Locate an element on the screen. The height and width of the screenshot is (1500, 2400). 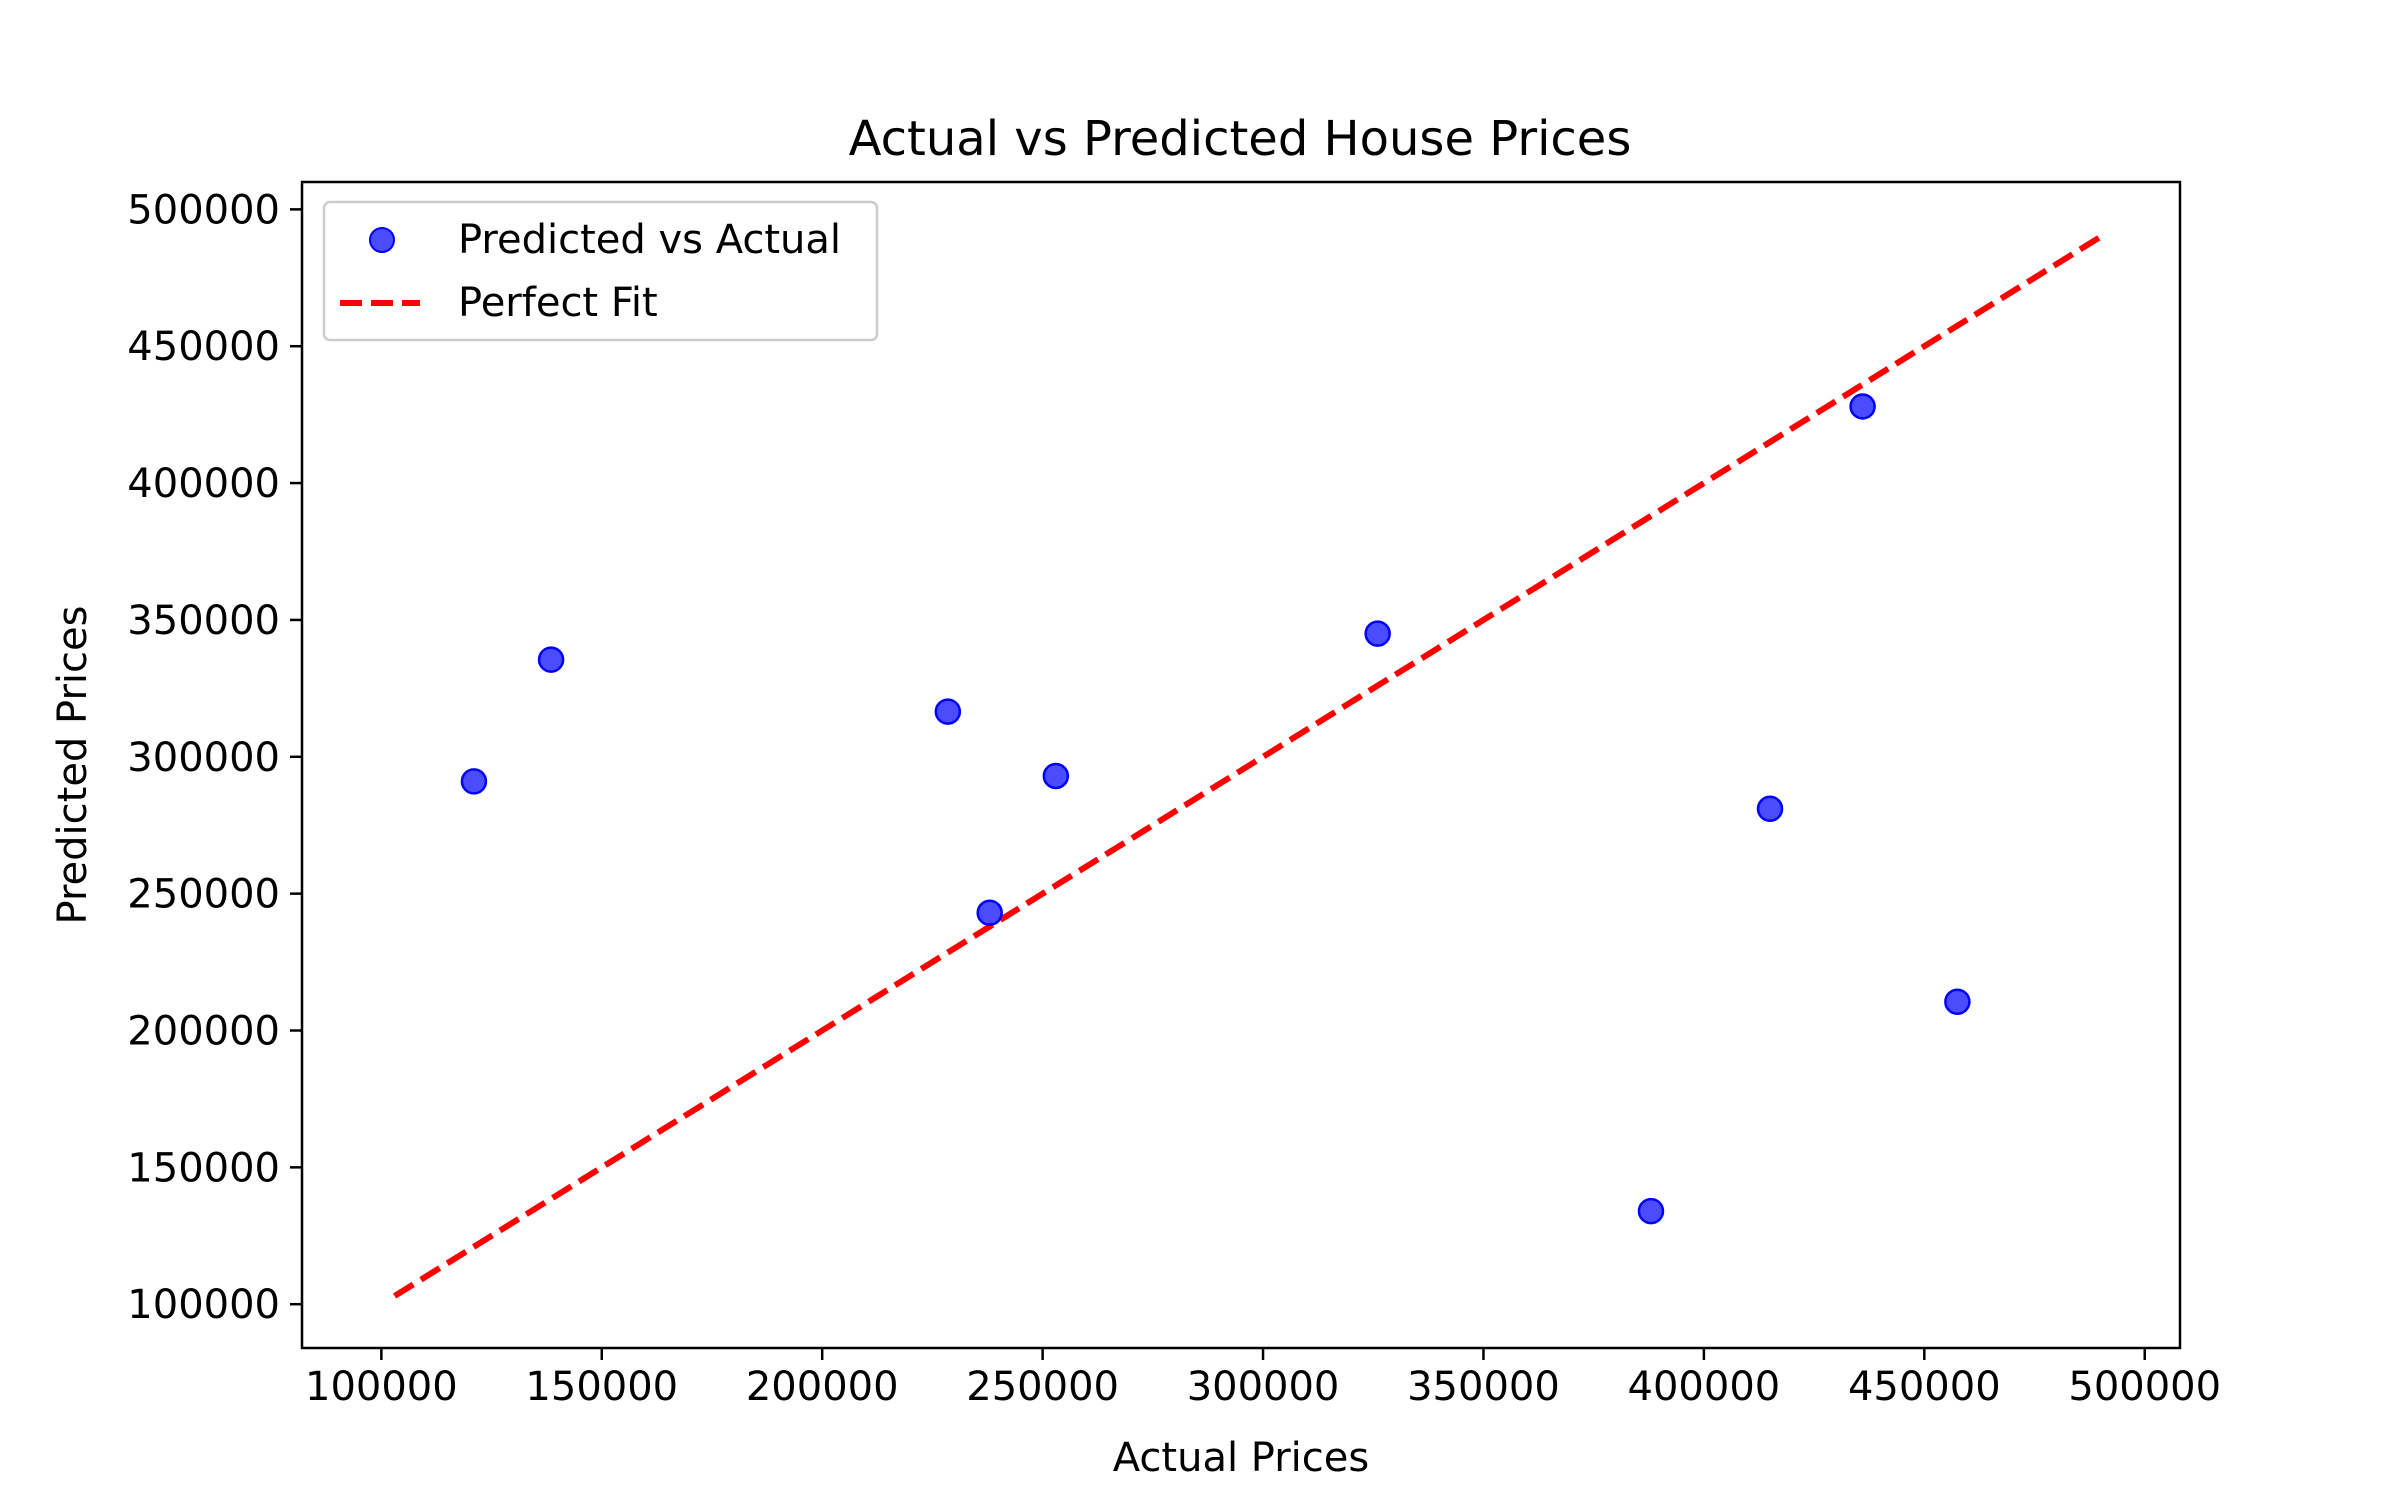
legend: Predicted vs Actual Perfect Fit is located at coordinates (600, 271).